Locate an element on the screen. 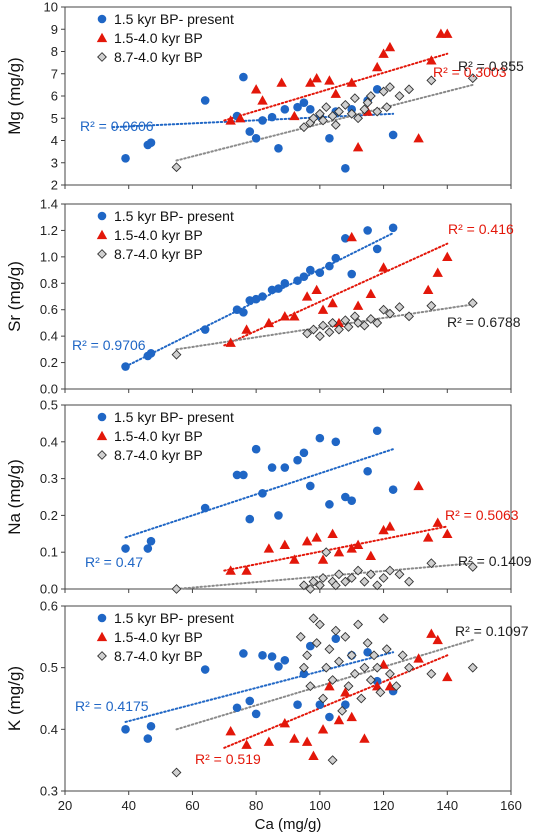  y-tick-label: 0.3 is located at coordinates (49, 478).